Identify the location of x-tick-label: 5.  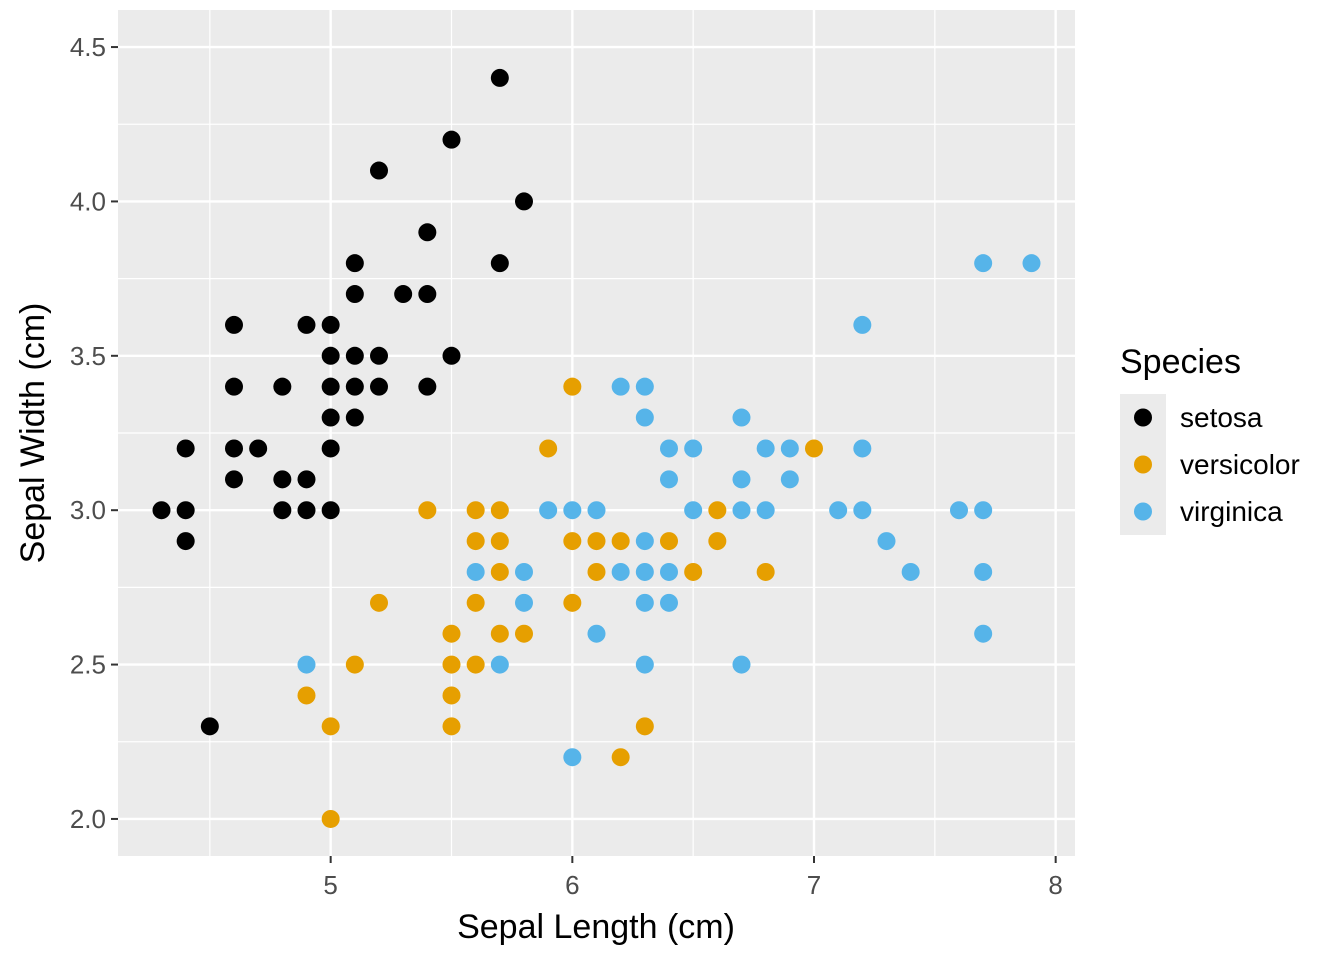
(330, 885).